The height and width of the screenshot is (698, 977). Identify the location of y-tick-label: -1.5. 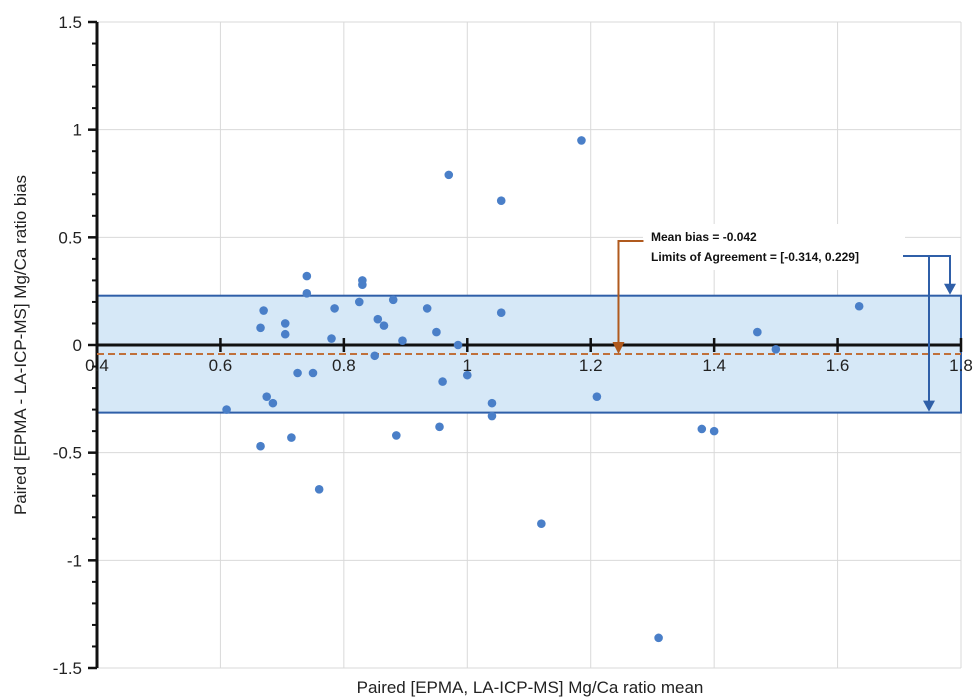
(67, 668).